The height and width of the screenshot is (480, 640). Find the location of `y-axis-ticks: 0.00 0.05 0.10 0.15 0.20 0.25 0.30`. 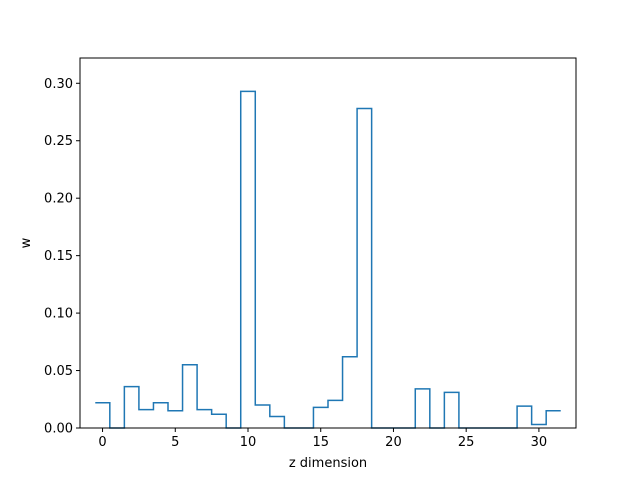

y-axis-ticks: 0.00 0.05 0.10 0.15 0.20 0.25 0.30 is located at coordinates (62, 257).